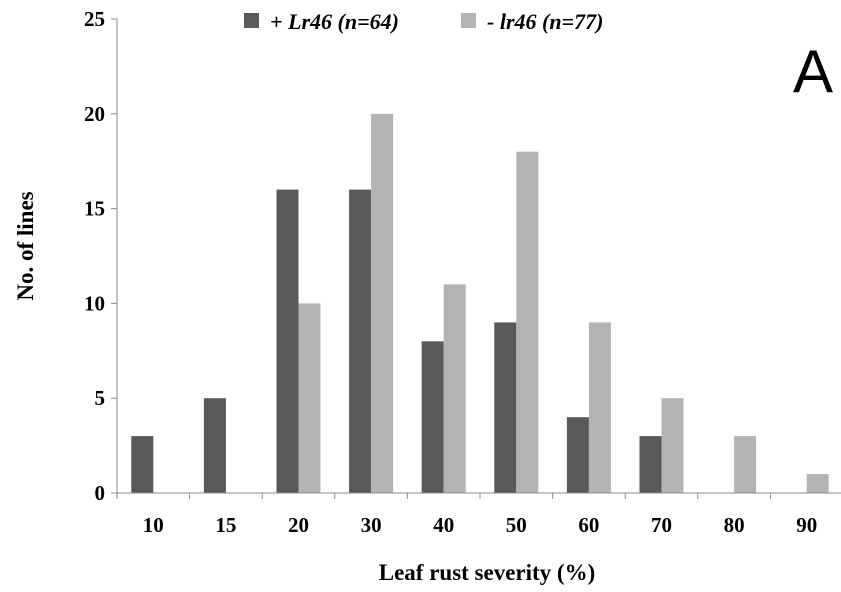 This screenshot has height=592, width=841. I want to click on y-axis-title: No. of lines, so click(25, 245).